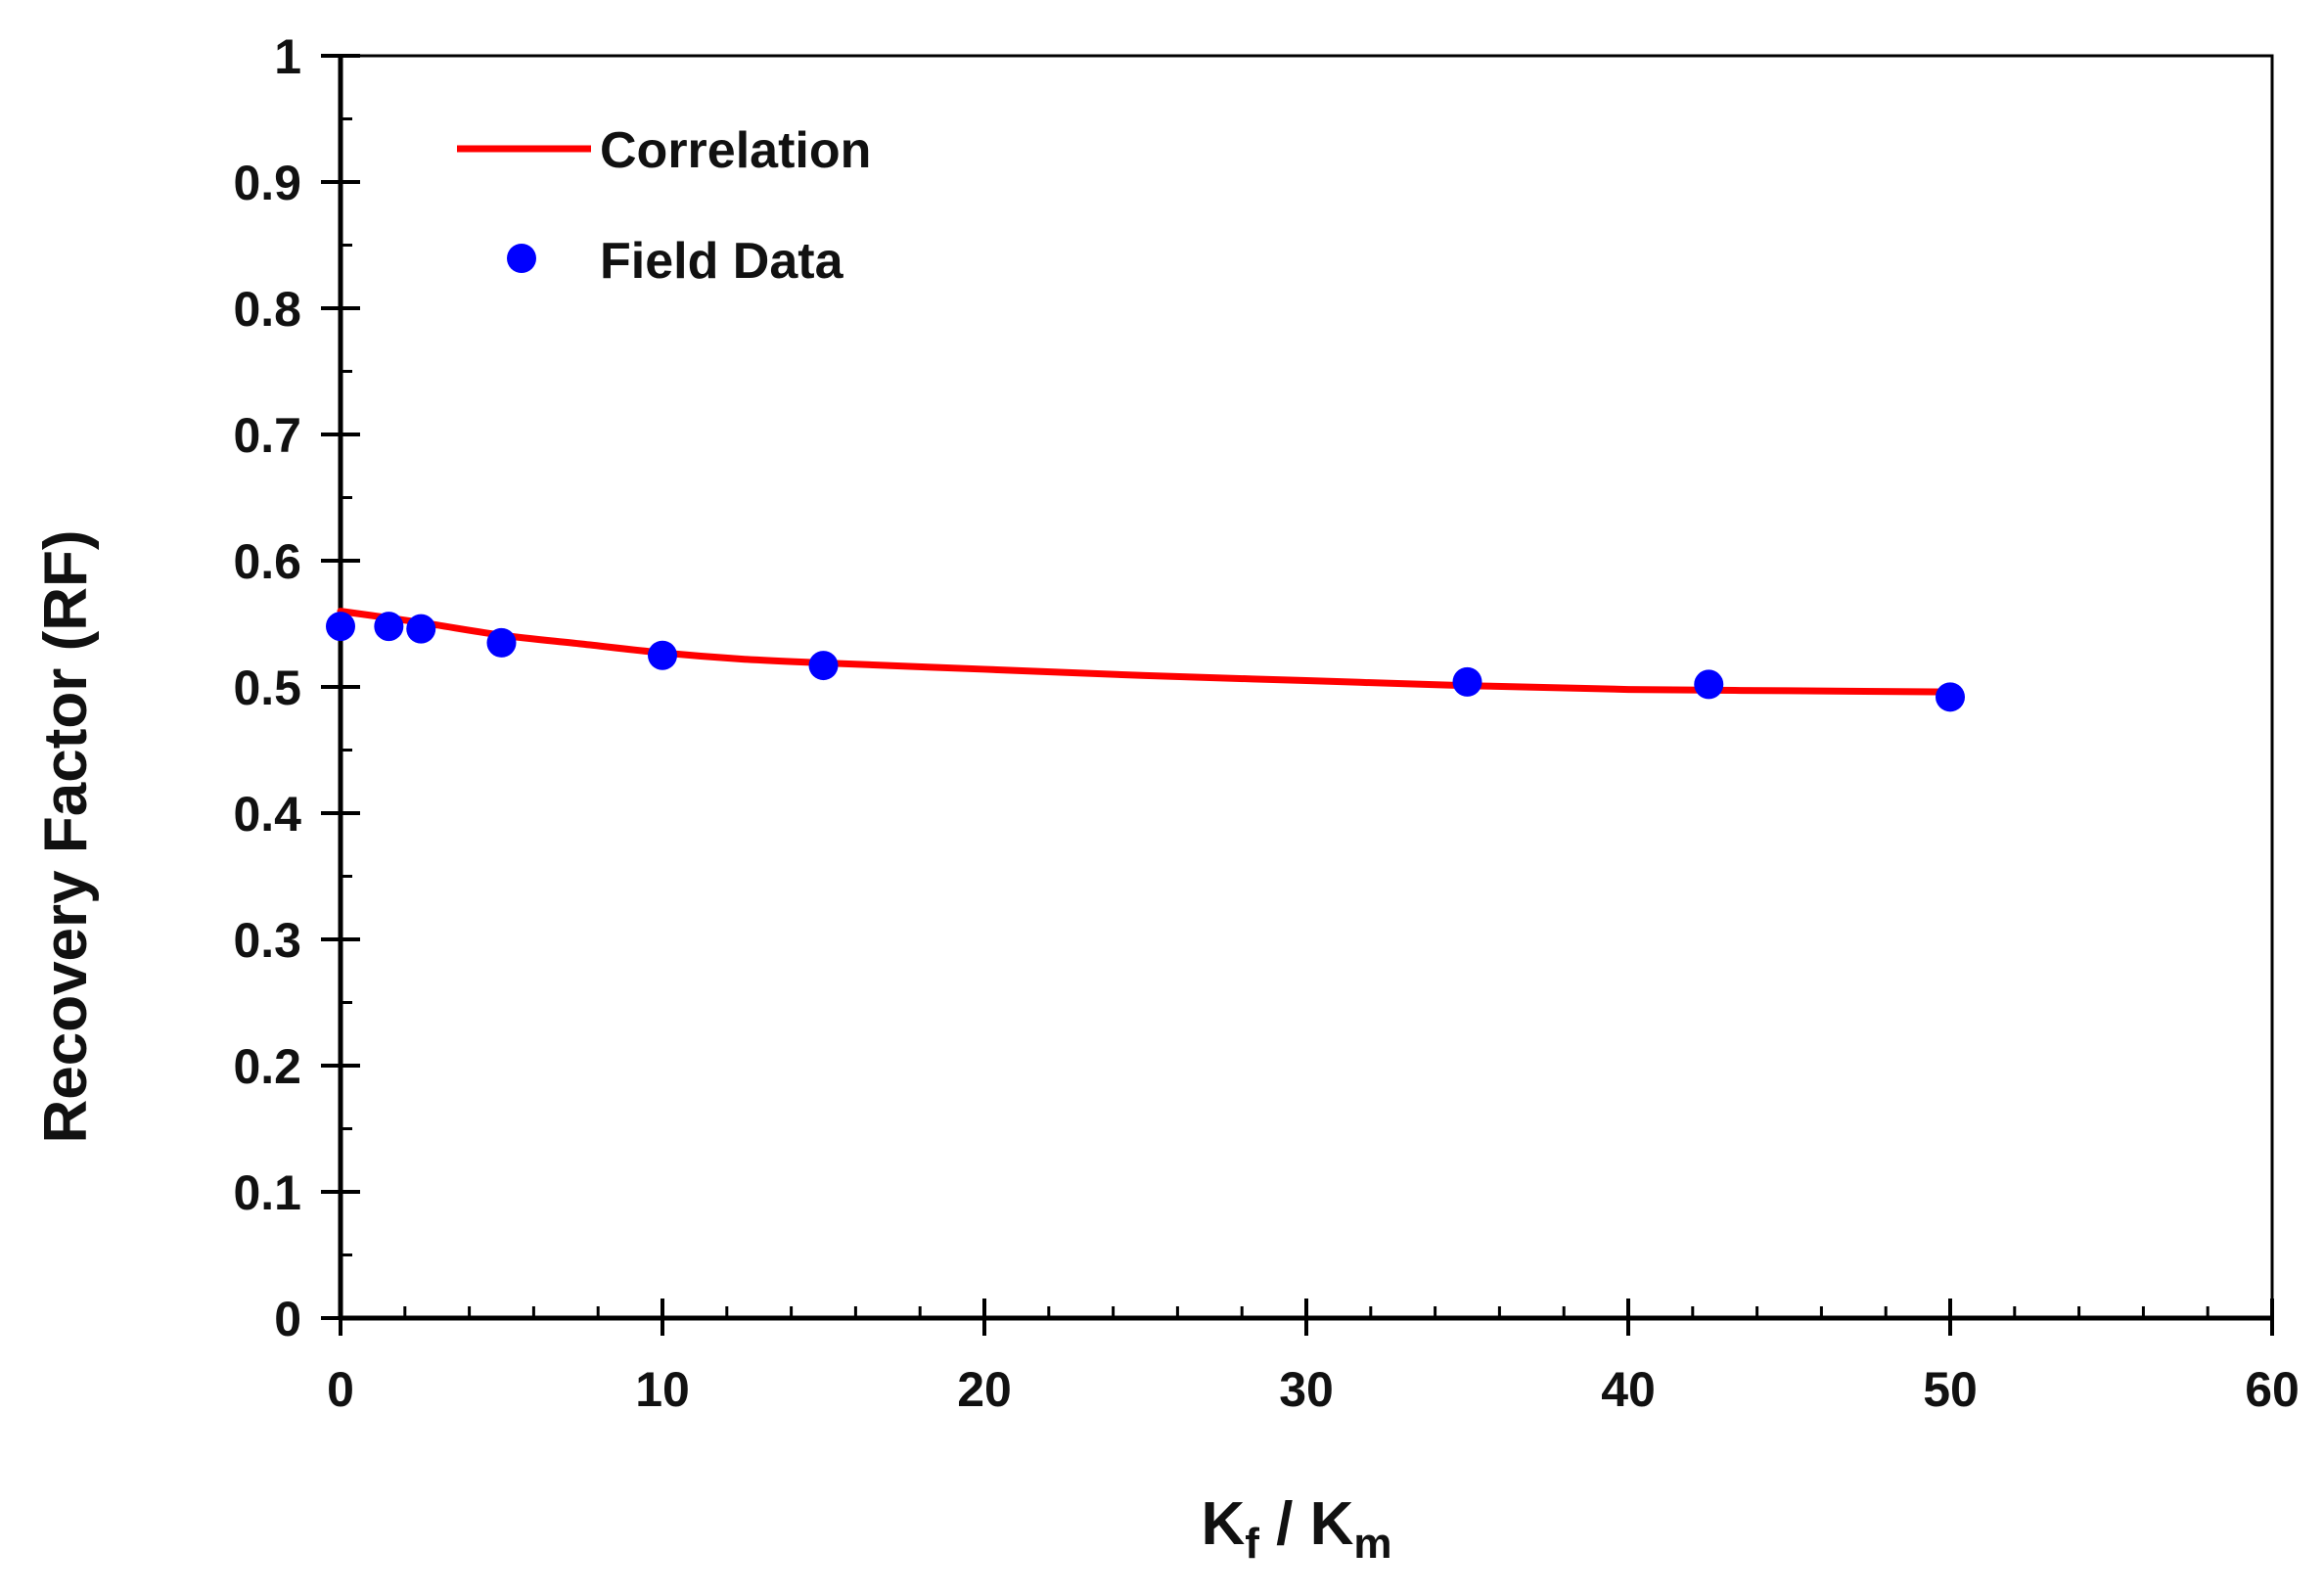  I want to click on x-axis-title-k: K, so click(1223, 1524).